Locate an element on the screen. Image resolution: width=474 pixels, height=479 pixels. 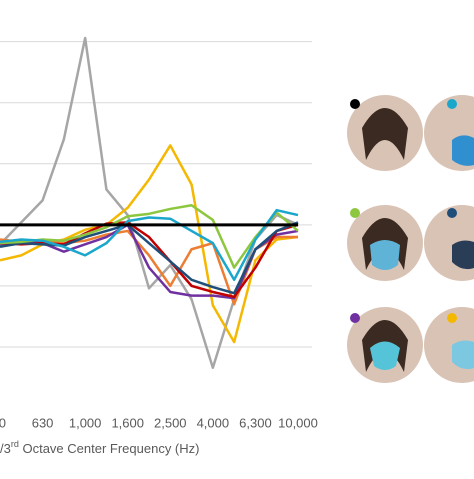
x-tick-label: 1,000 is located at coordinates (85, 422).